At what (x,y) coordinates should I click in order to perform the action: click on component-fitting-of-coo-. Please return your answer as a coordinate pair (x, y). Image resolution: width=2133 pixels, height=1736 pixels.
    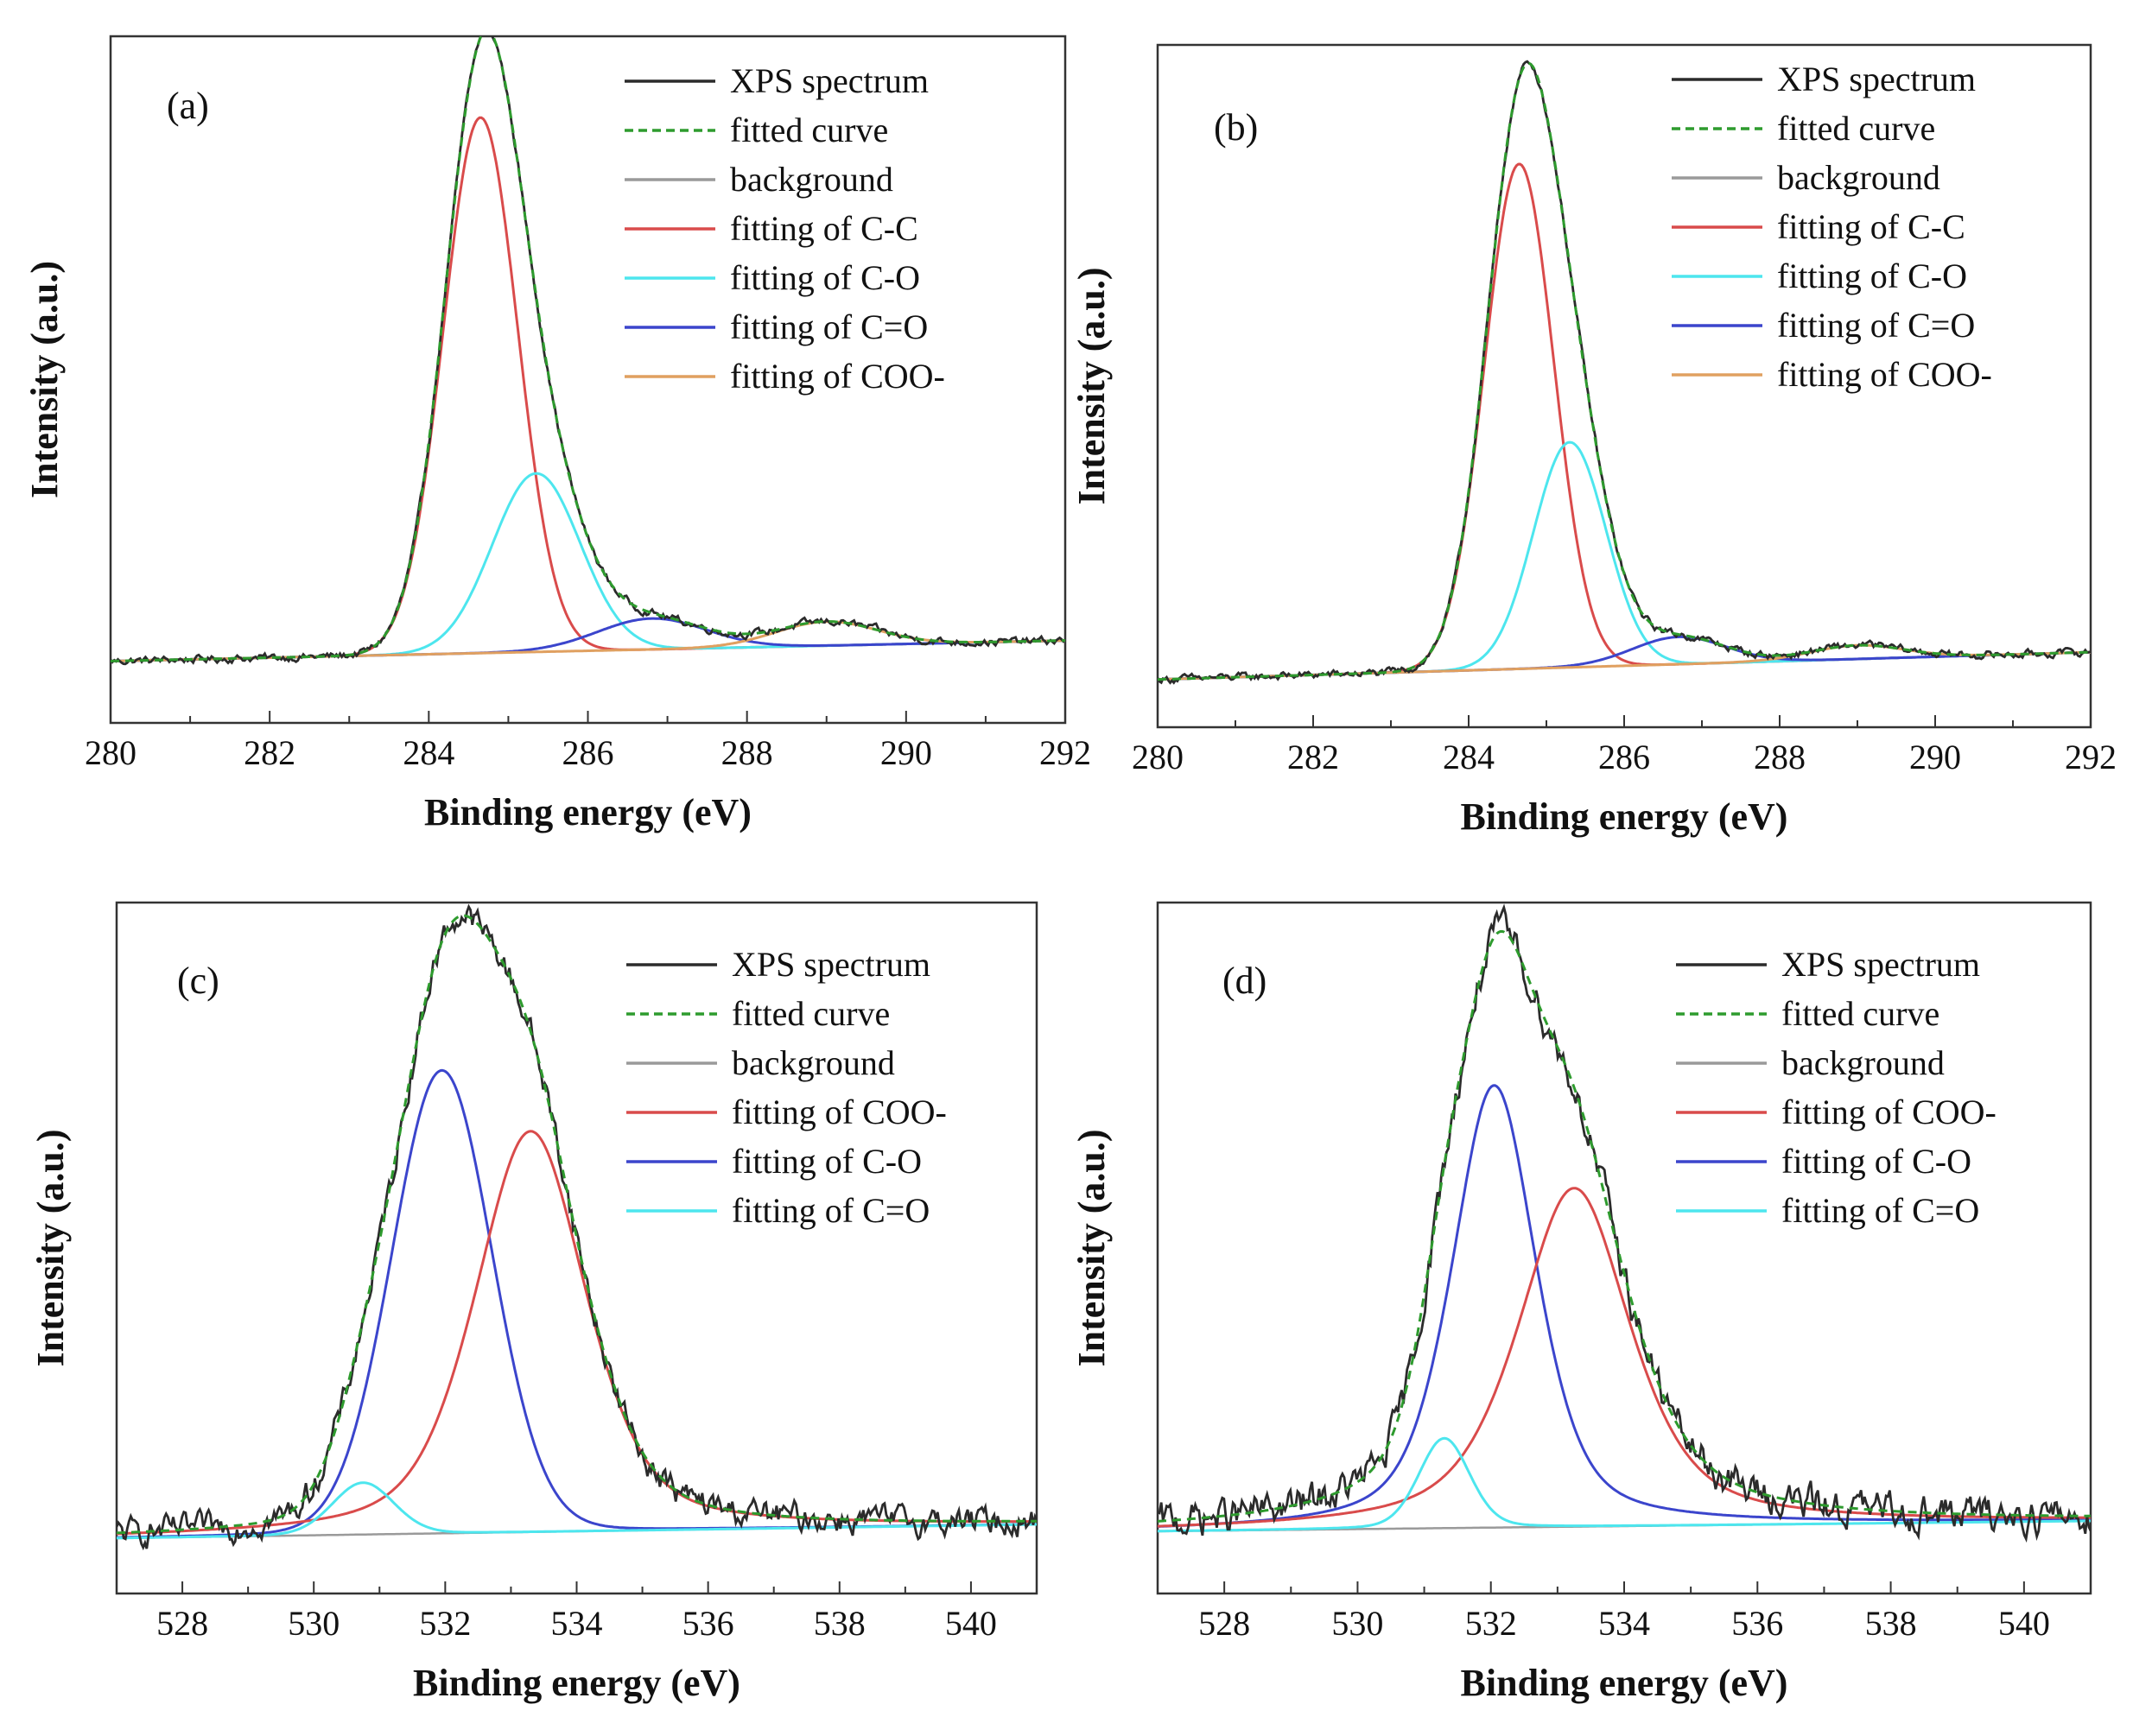
    Looking at the image, I should click on (1624, 1357).